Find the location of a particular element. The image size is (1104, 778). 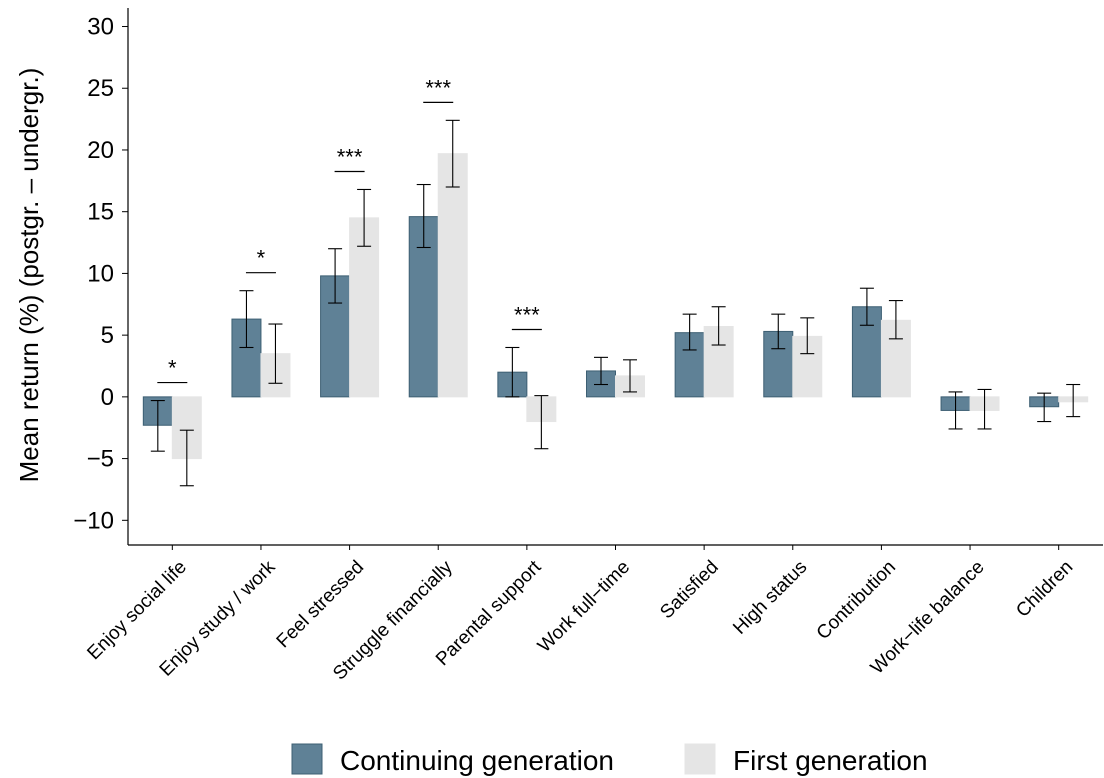

y-tick-label: 20 is located at coordinates (100, 150).